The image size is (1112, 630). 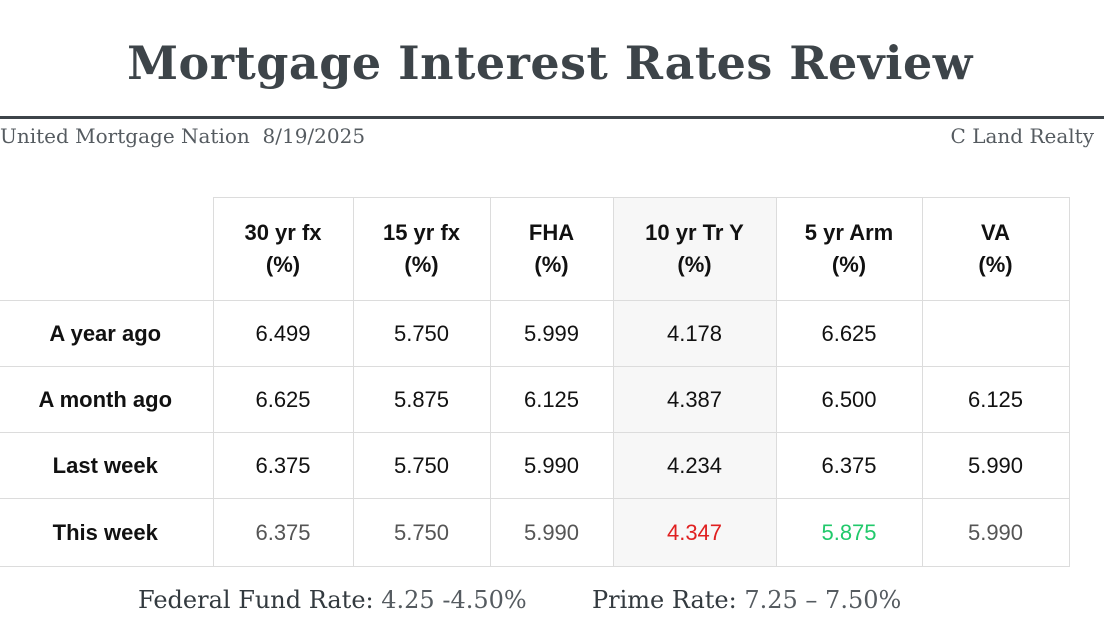 I want to click on column-header-10yr-treasury: 10 yr Tr Y (%), so click(x=694, y=249).